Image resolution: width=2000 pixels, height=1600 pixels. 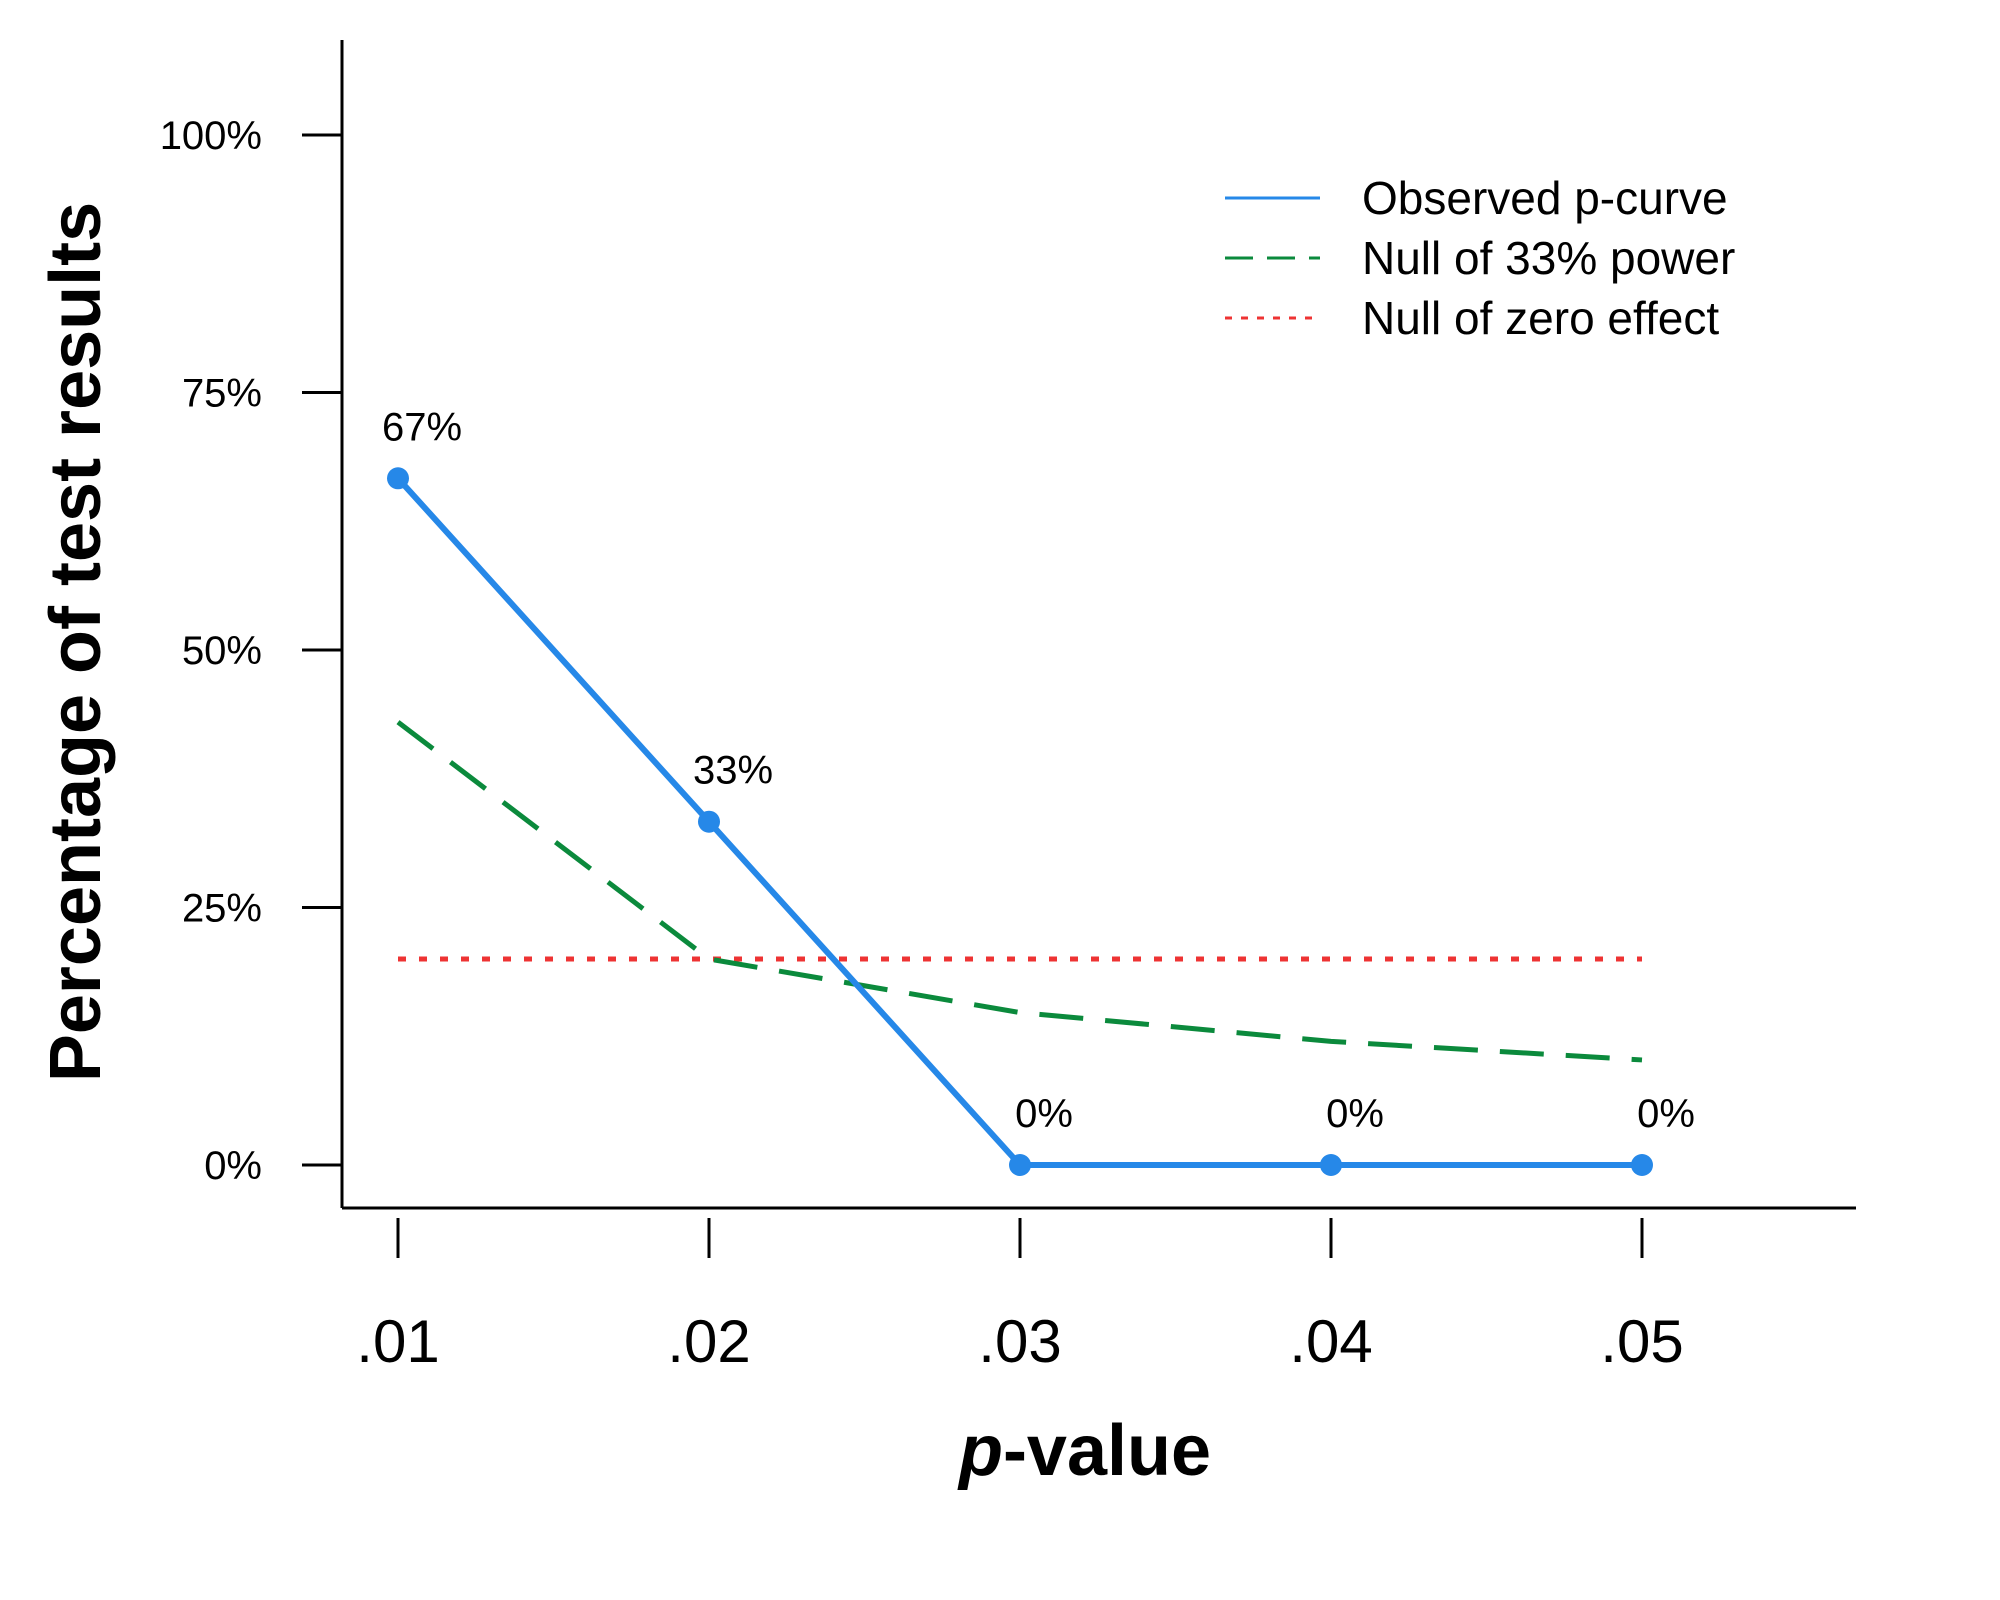 I want to click on data-label: 67%, so click(x=422, y=427).